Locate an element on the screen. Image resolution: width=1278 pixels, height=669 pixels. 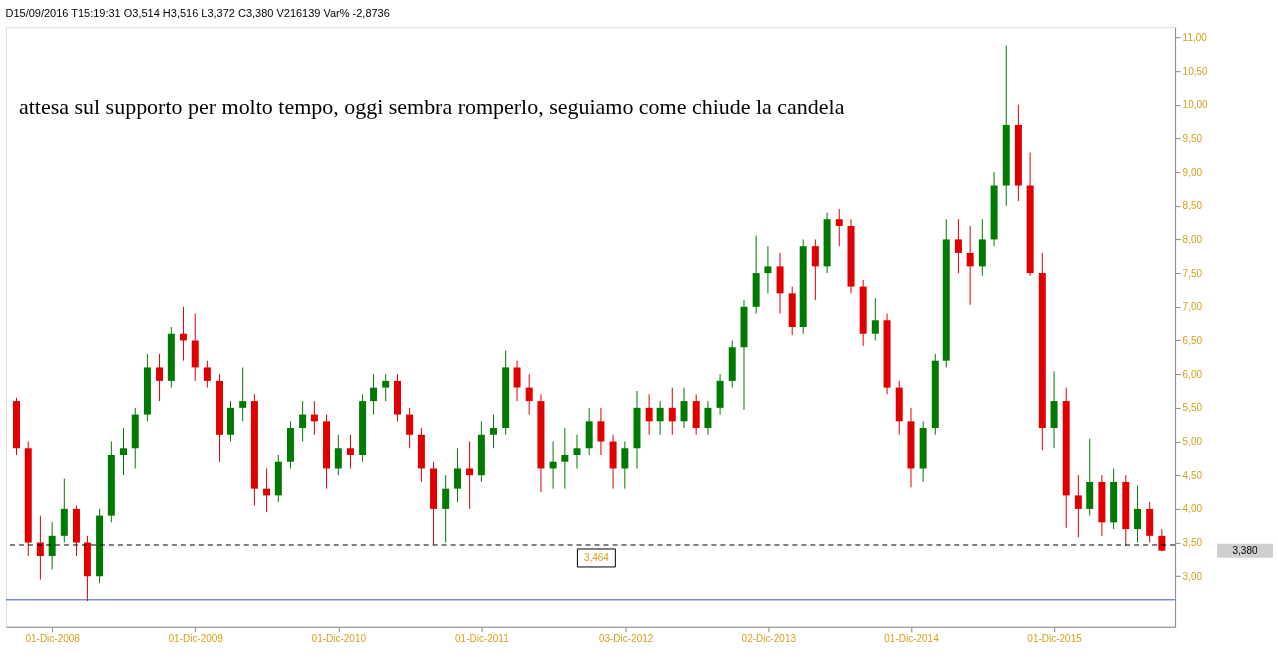
y-tick-label: 6,00 is located at coordinates (1192, 374).